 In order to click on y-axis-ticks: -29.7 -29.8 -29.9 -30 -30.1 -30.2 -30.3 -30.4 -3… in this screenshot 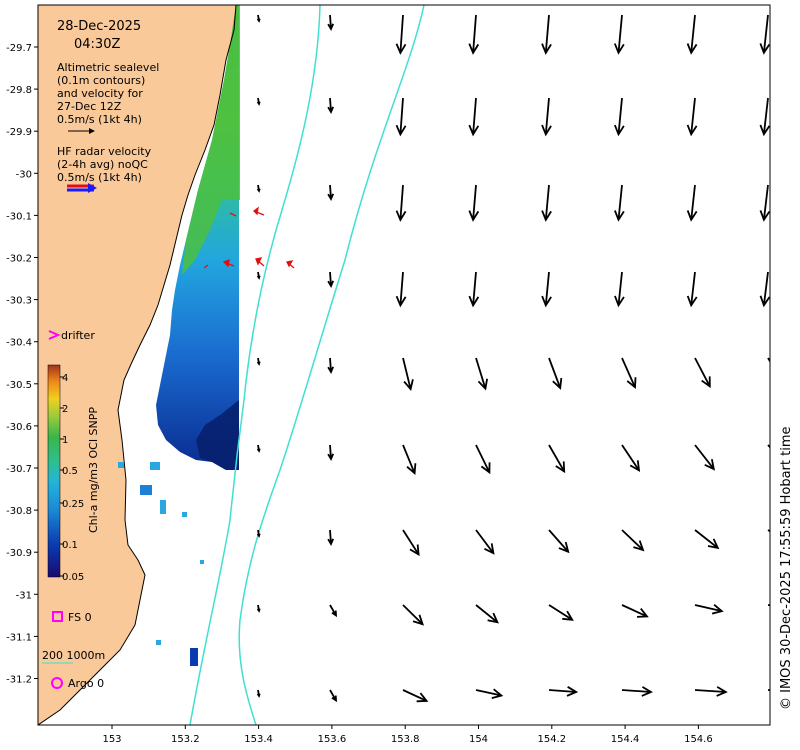, I will do `click(22, 364)`.